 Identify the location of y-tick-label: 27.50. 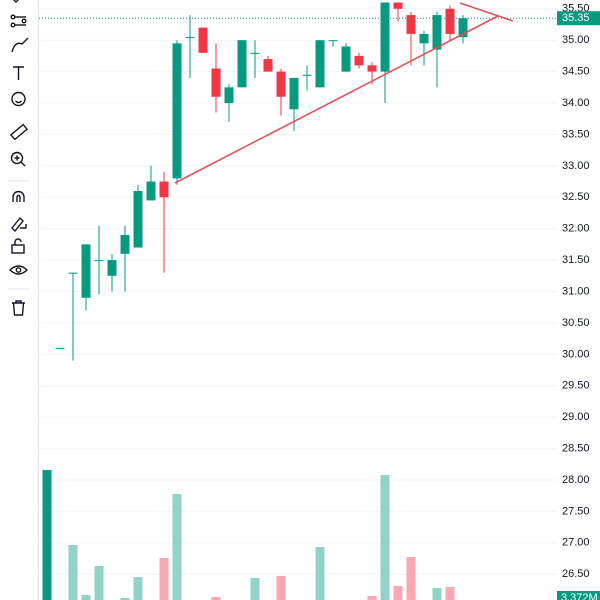
(576, 511).